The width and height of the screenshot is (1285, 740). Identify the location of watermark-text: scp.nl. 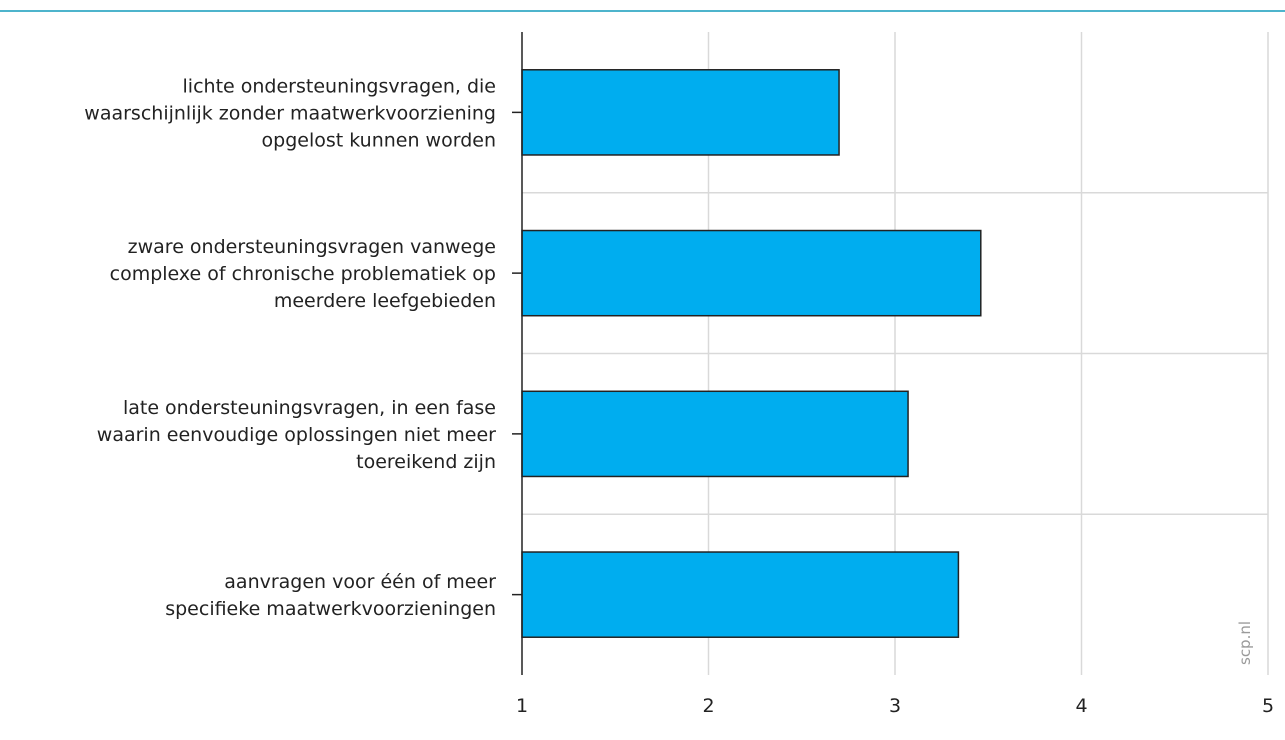
(1245, 642).